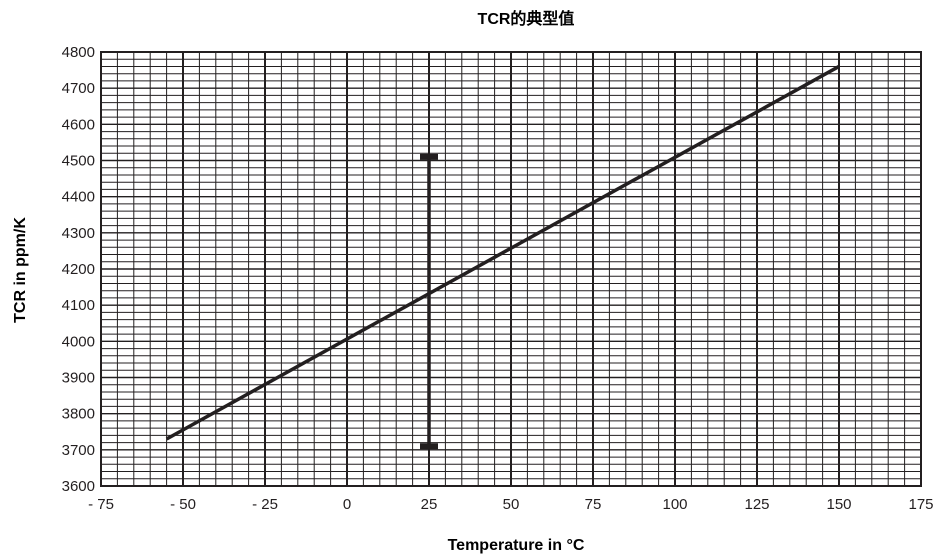 The height and width of the screenshot is (559, 940). What do you see at coordinates (78, 341) in the screenshot?
I see `y-tick-label: 4000` at bounding box center [78, 341].